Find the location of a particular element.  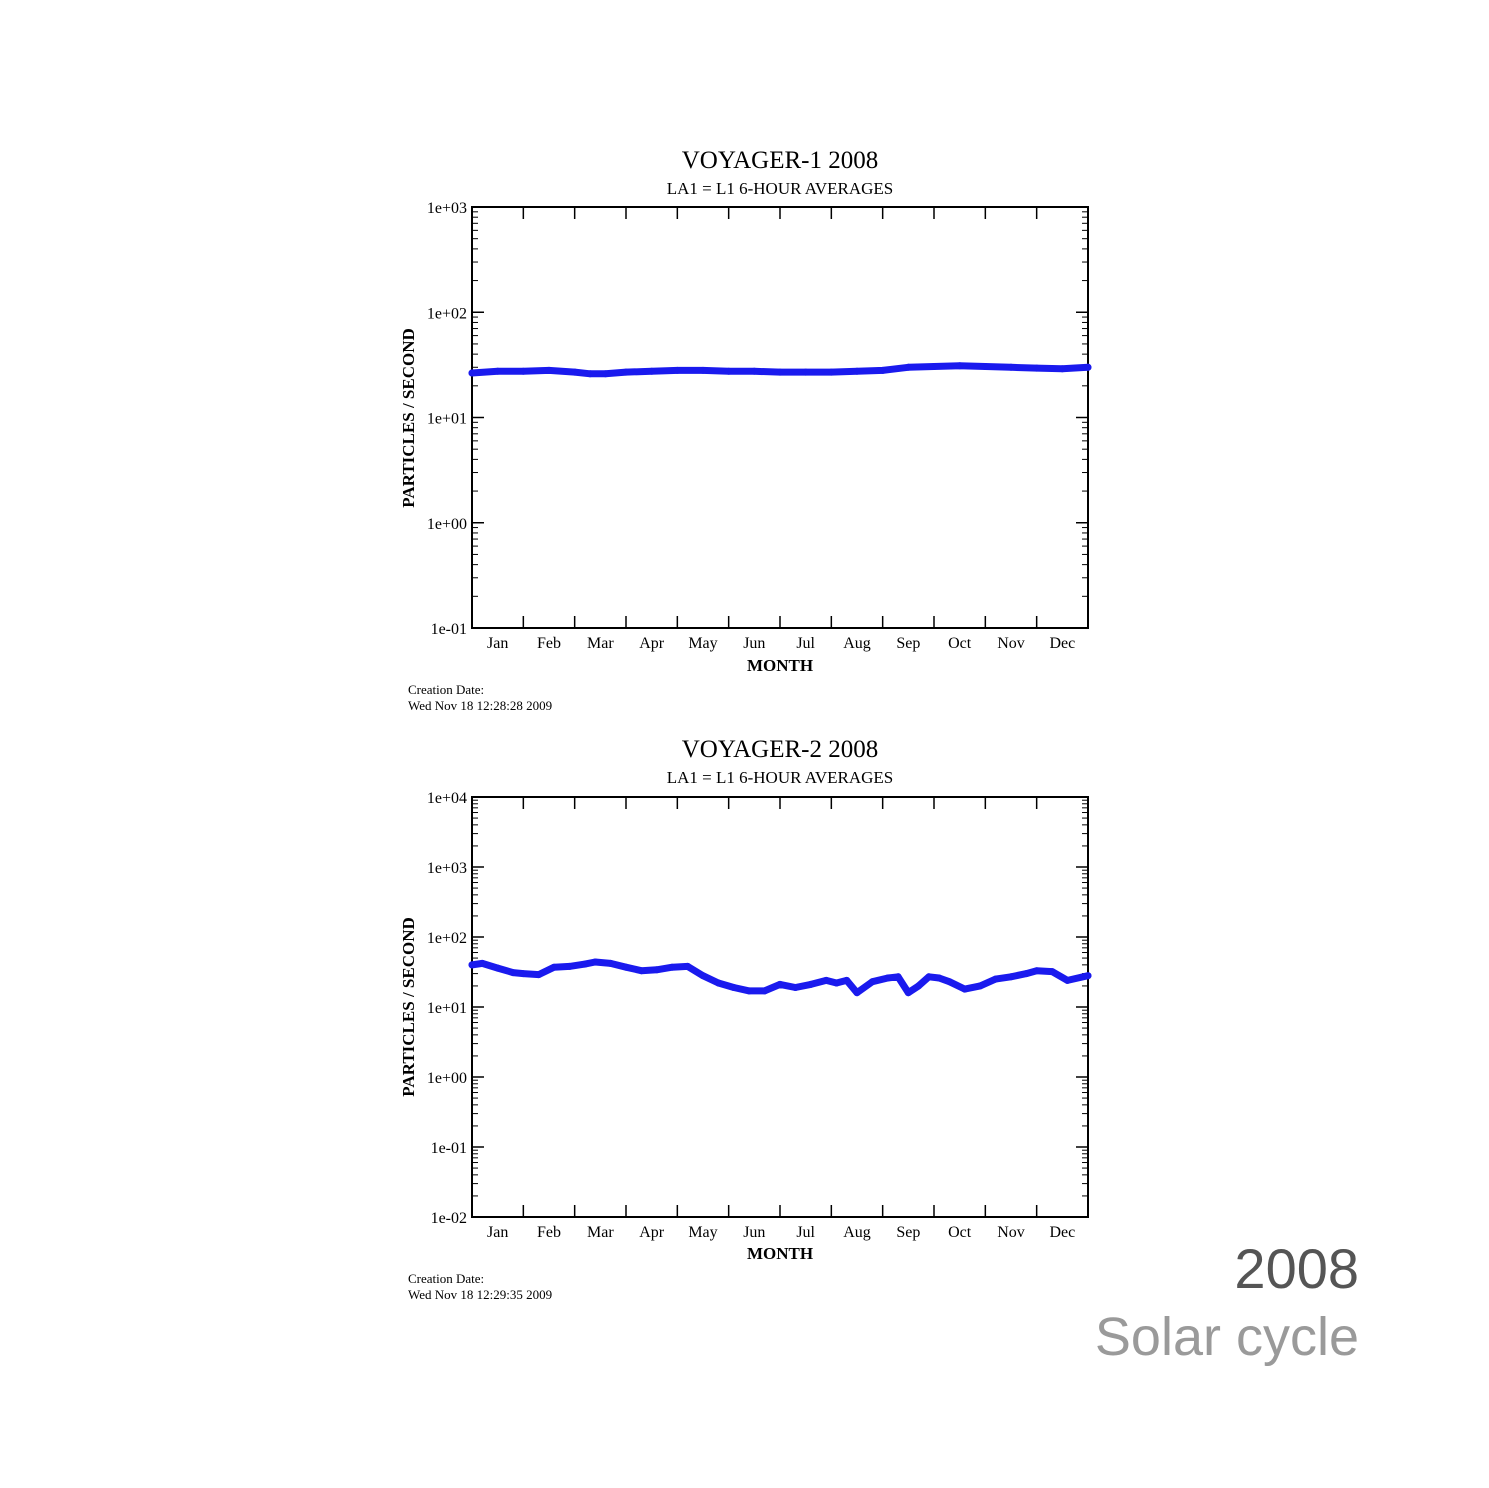

creation-date: Wed Nov 18 12:28:28 2009 is located at coordinates (480, 705).